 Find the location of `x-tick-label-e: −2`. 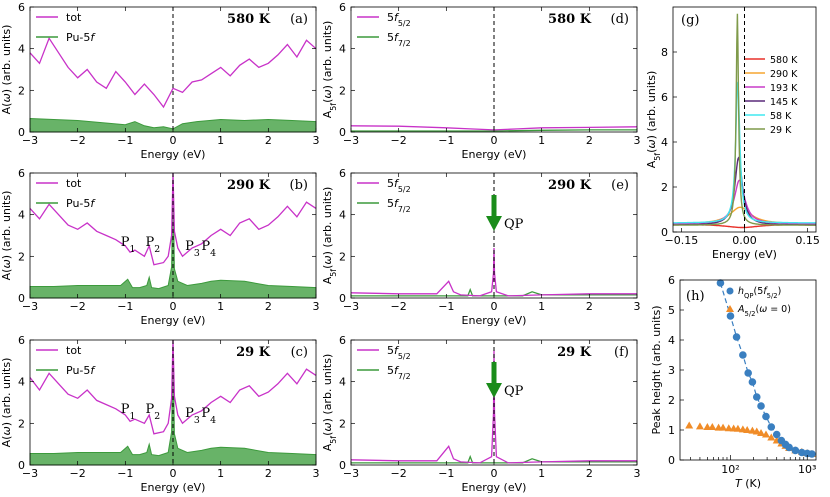

x-tick-label-e: −2 is located at coordinates (399, 306).